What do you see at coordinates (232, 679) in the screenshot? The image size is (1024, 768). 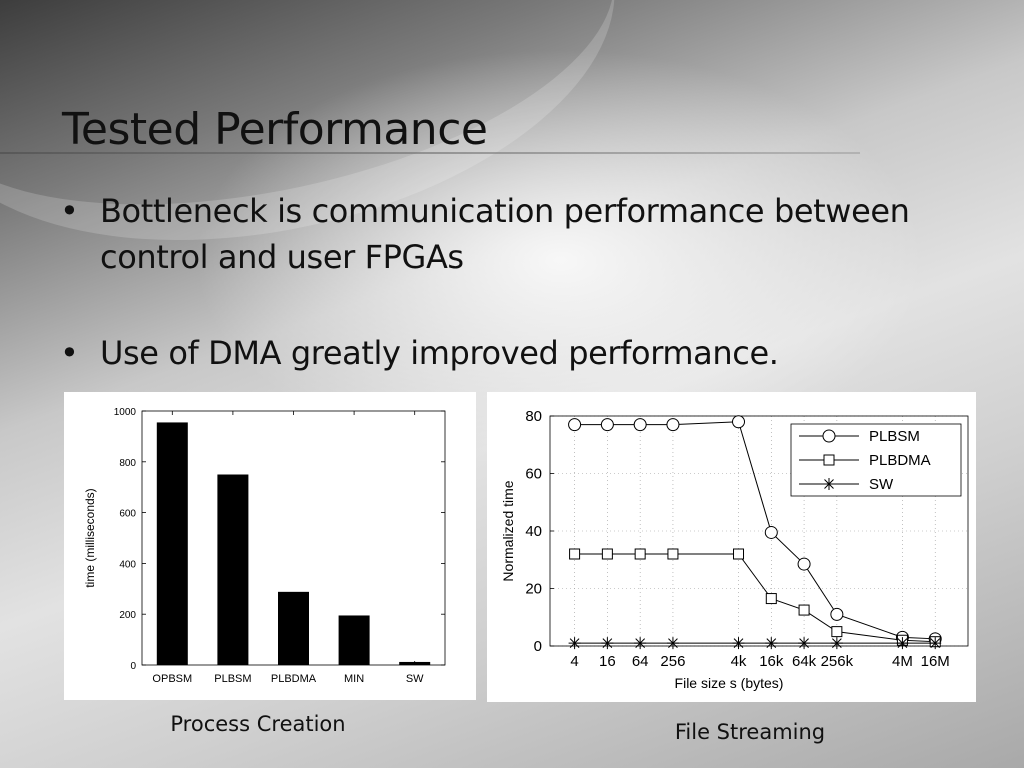 I see `bar-x-tick-label: PLBSM` at bounding box center [232, 679].